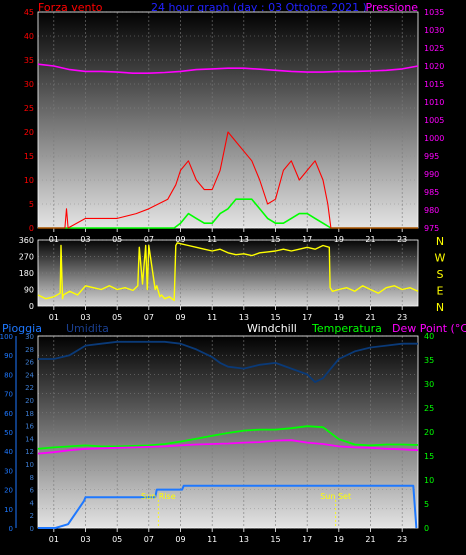  I want to click on wind-y-tick-label: 15, so click(29, 156).